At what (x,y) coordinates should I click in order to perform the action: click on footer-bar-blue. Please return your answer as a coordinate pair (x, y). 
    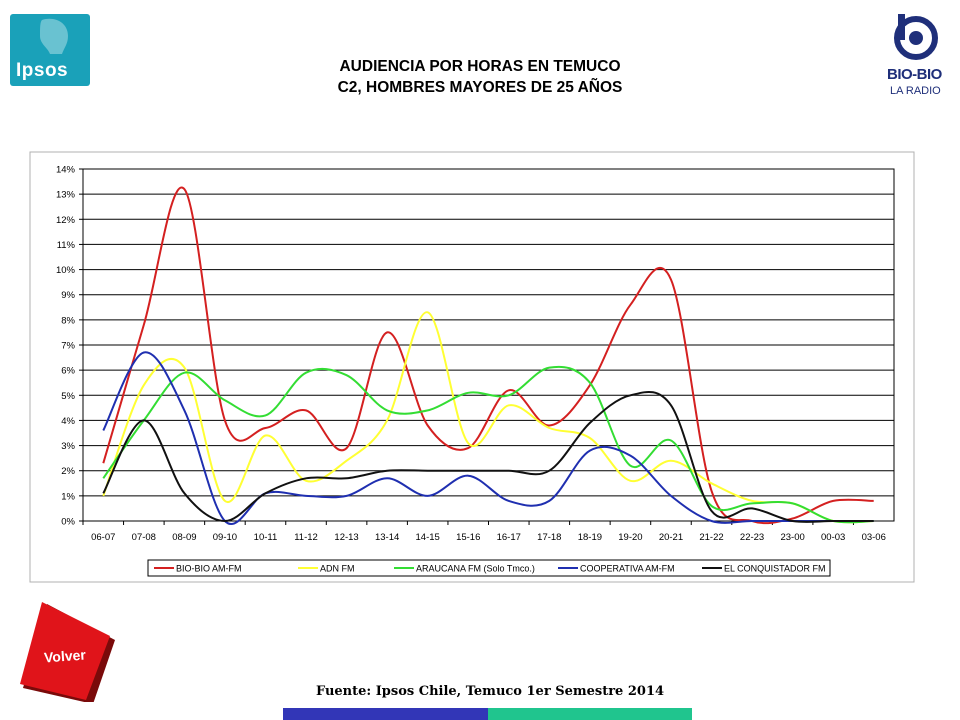
    Looking at the image, I should click on (385, 714).